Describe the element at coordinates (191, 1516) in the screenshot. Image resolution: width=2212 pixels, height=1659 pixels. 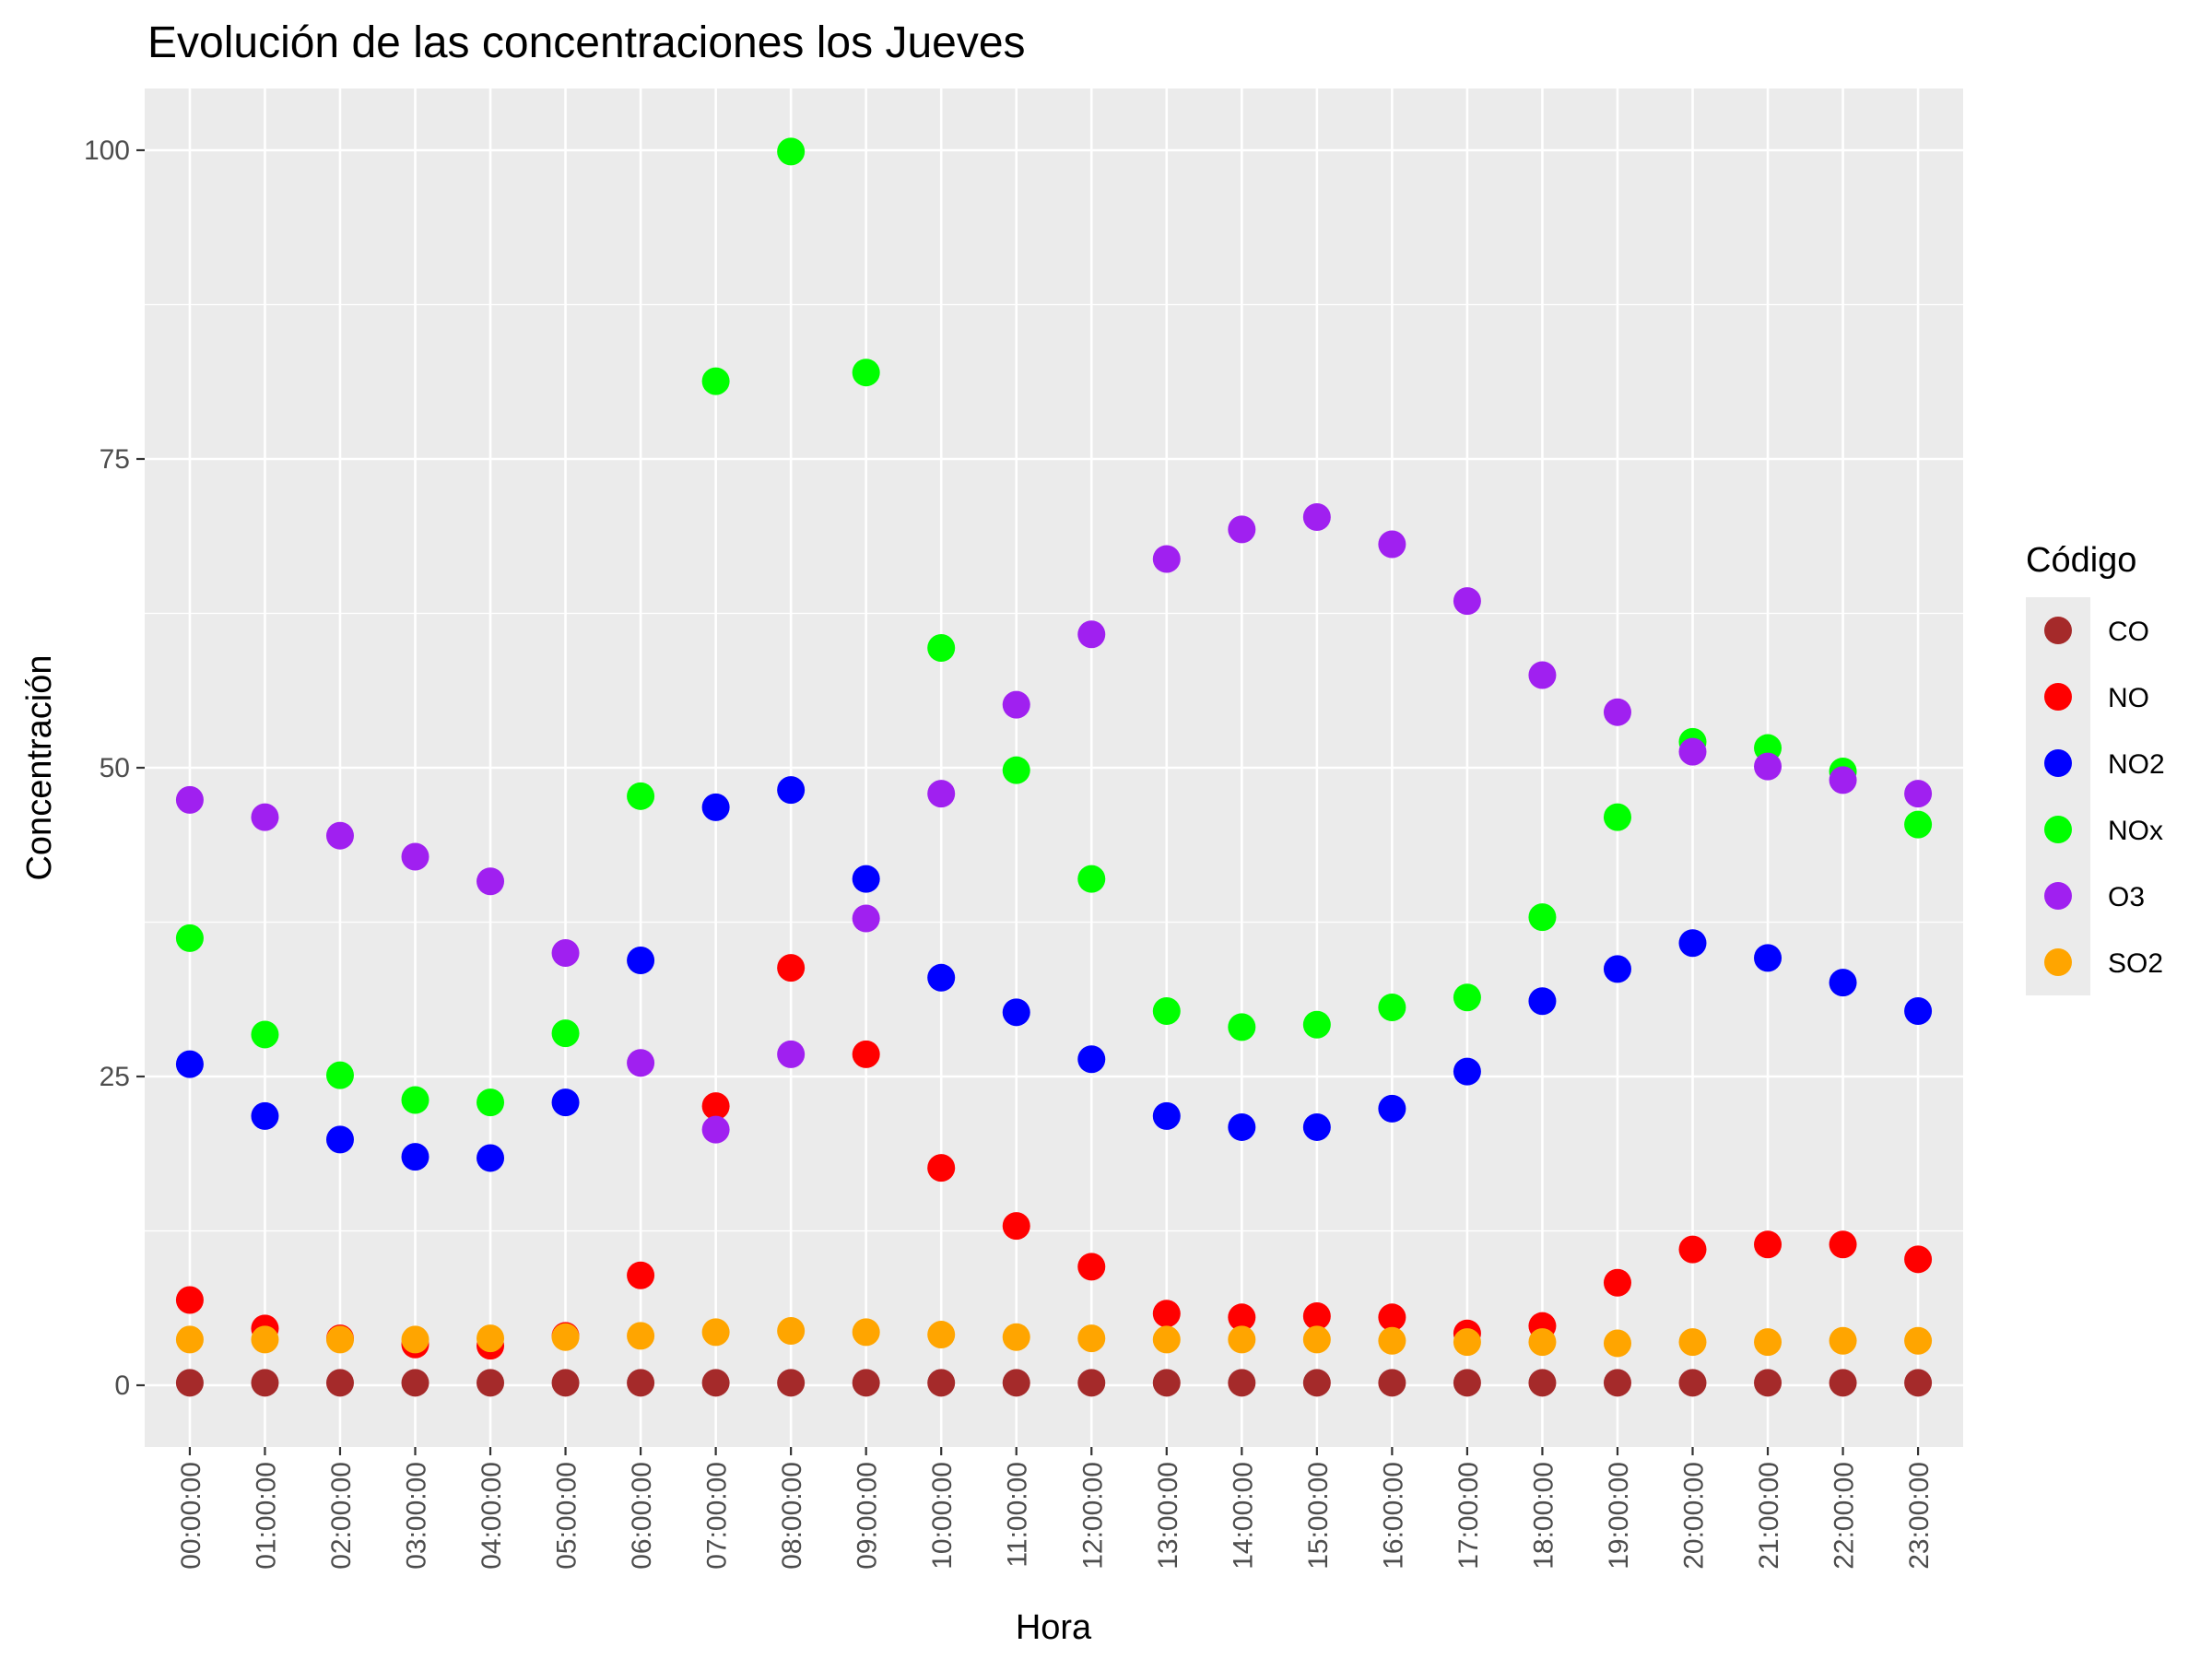
I see `x-tick-label: 00:00:00` at that location.